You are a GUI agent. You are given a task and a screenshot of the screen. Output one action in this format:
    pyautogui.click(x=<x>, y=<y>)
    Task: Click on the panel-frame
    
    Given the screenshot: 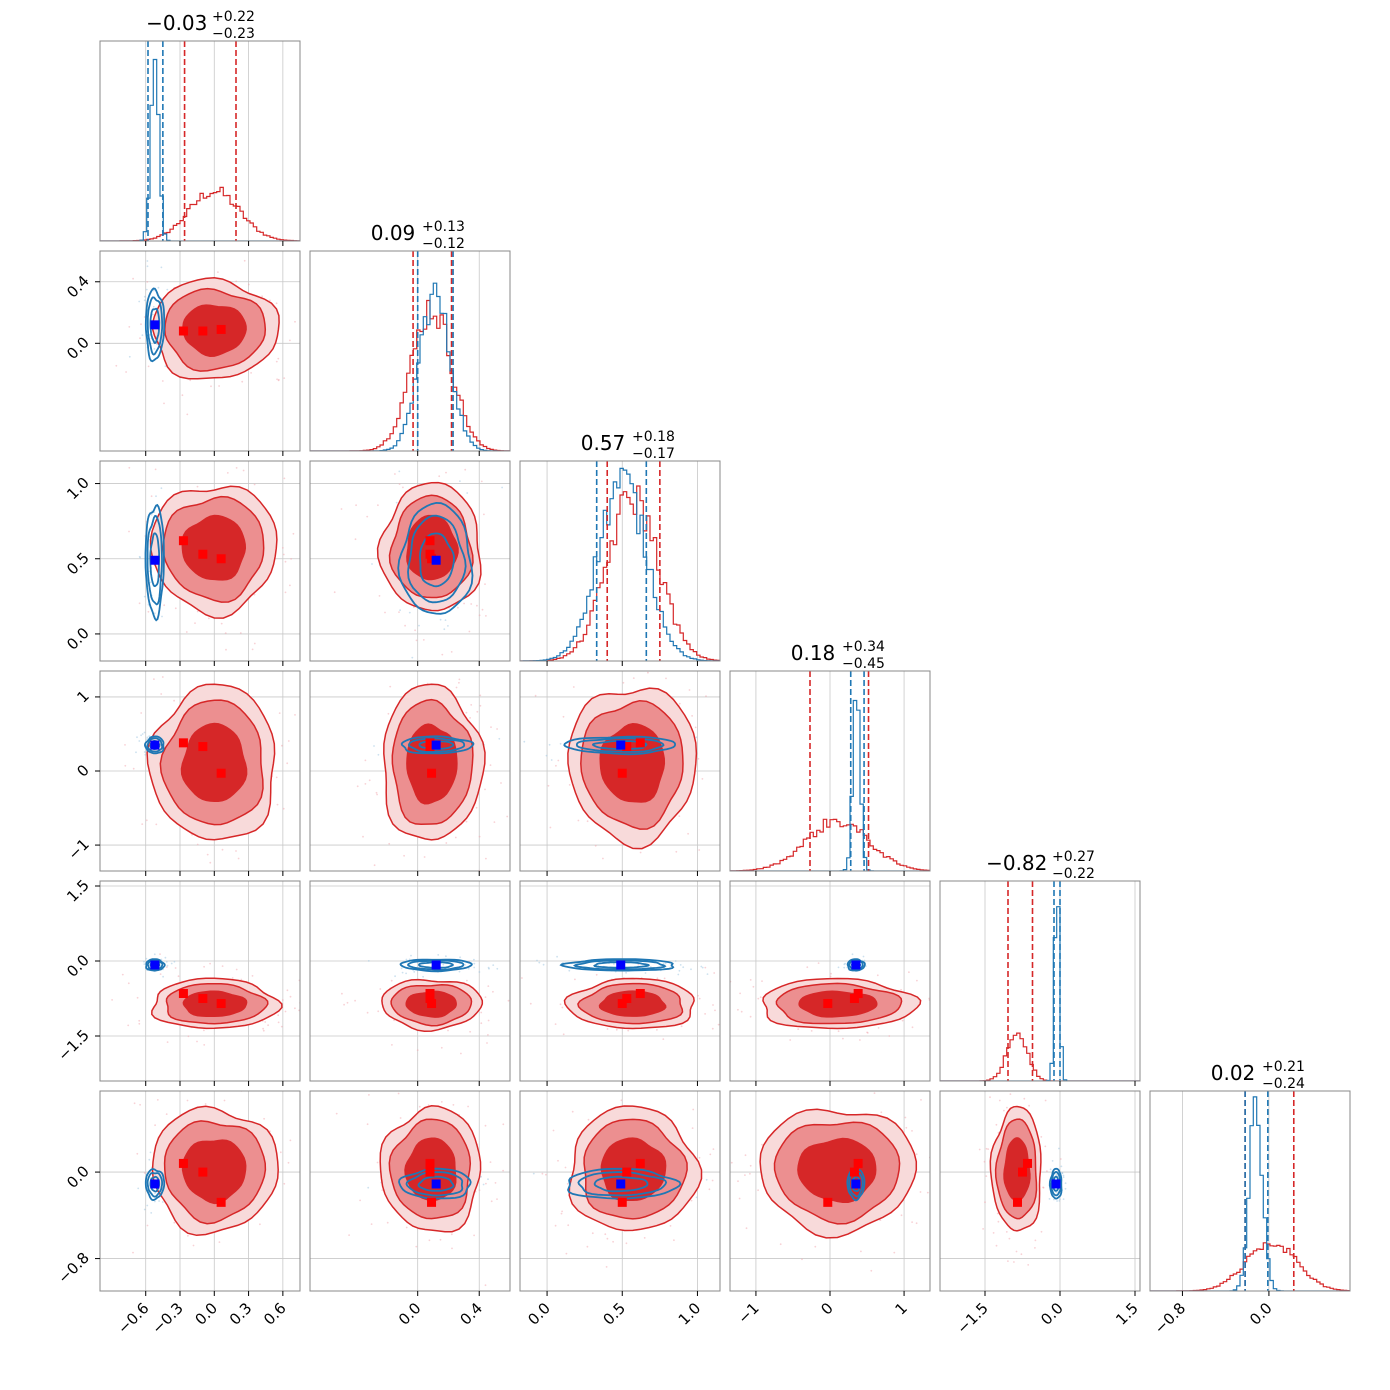 What is the action you would take?
    pyautogui.click(x=200, y=351)
    